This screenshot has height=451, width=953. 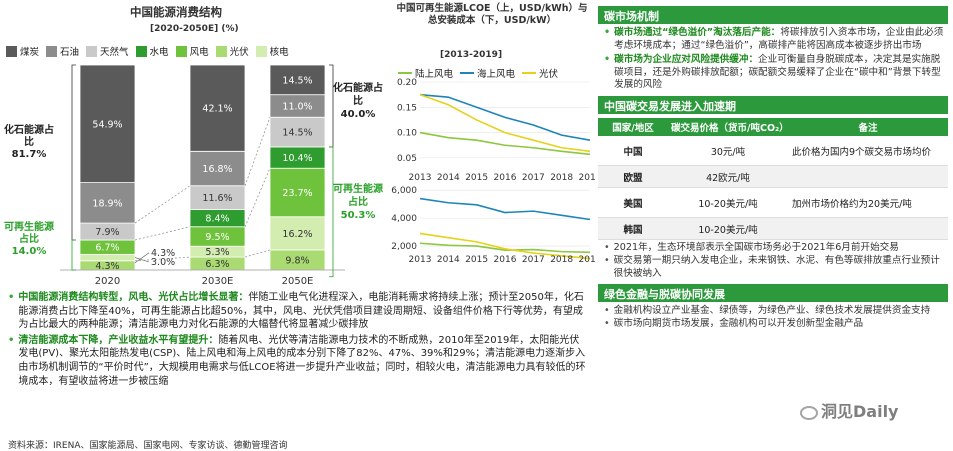 I want to click on legend-item-2: 天然气, so click(x=107, y=51).